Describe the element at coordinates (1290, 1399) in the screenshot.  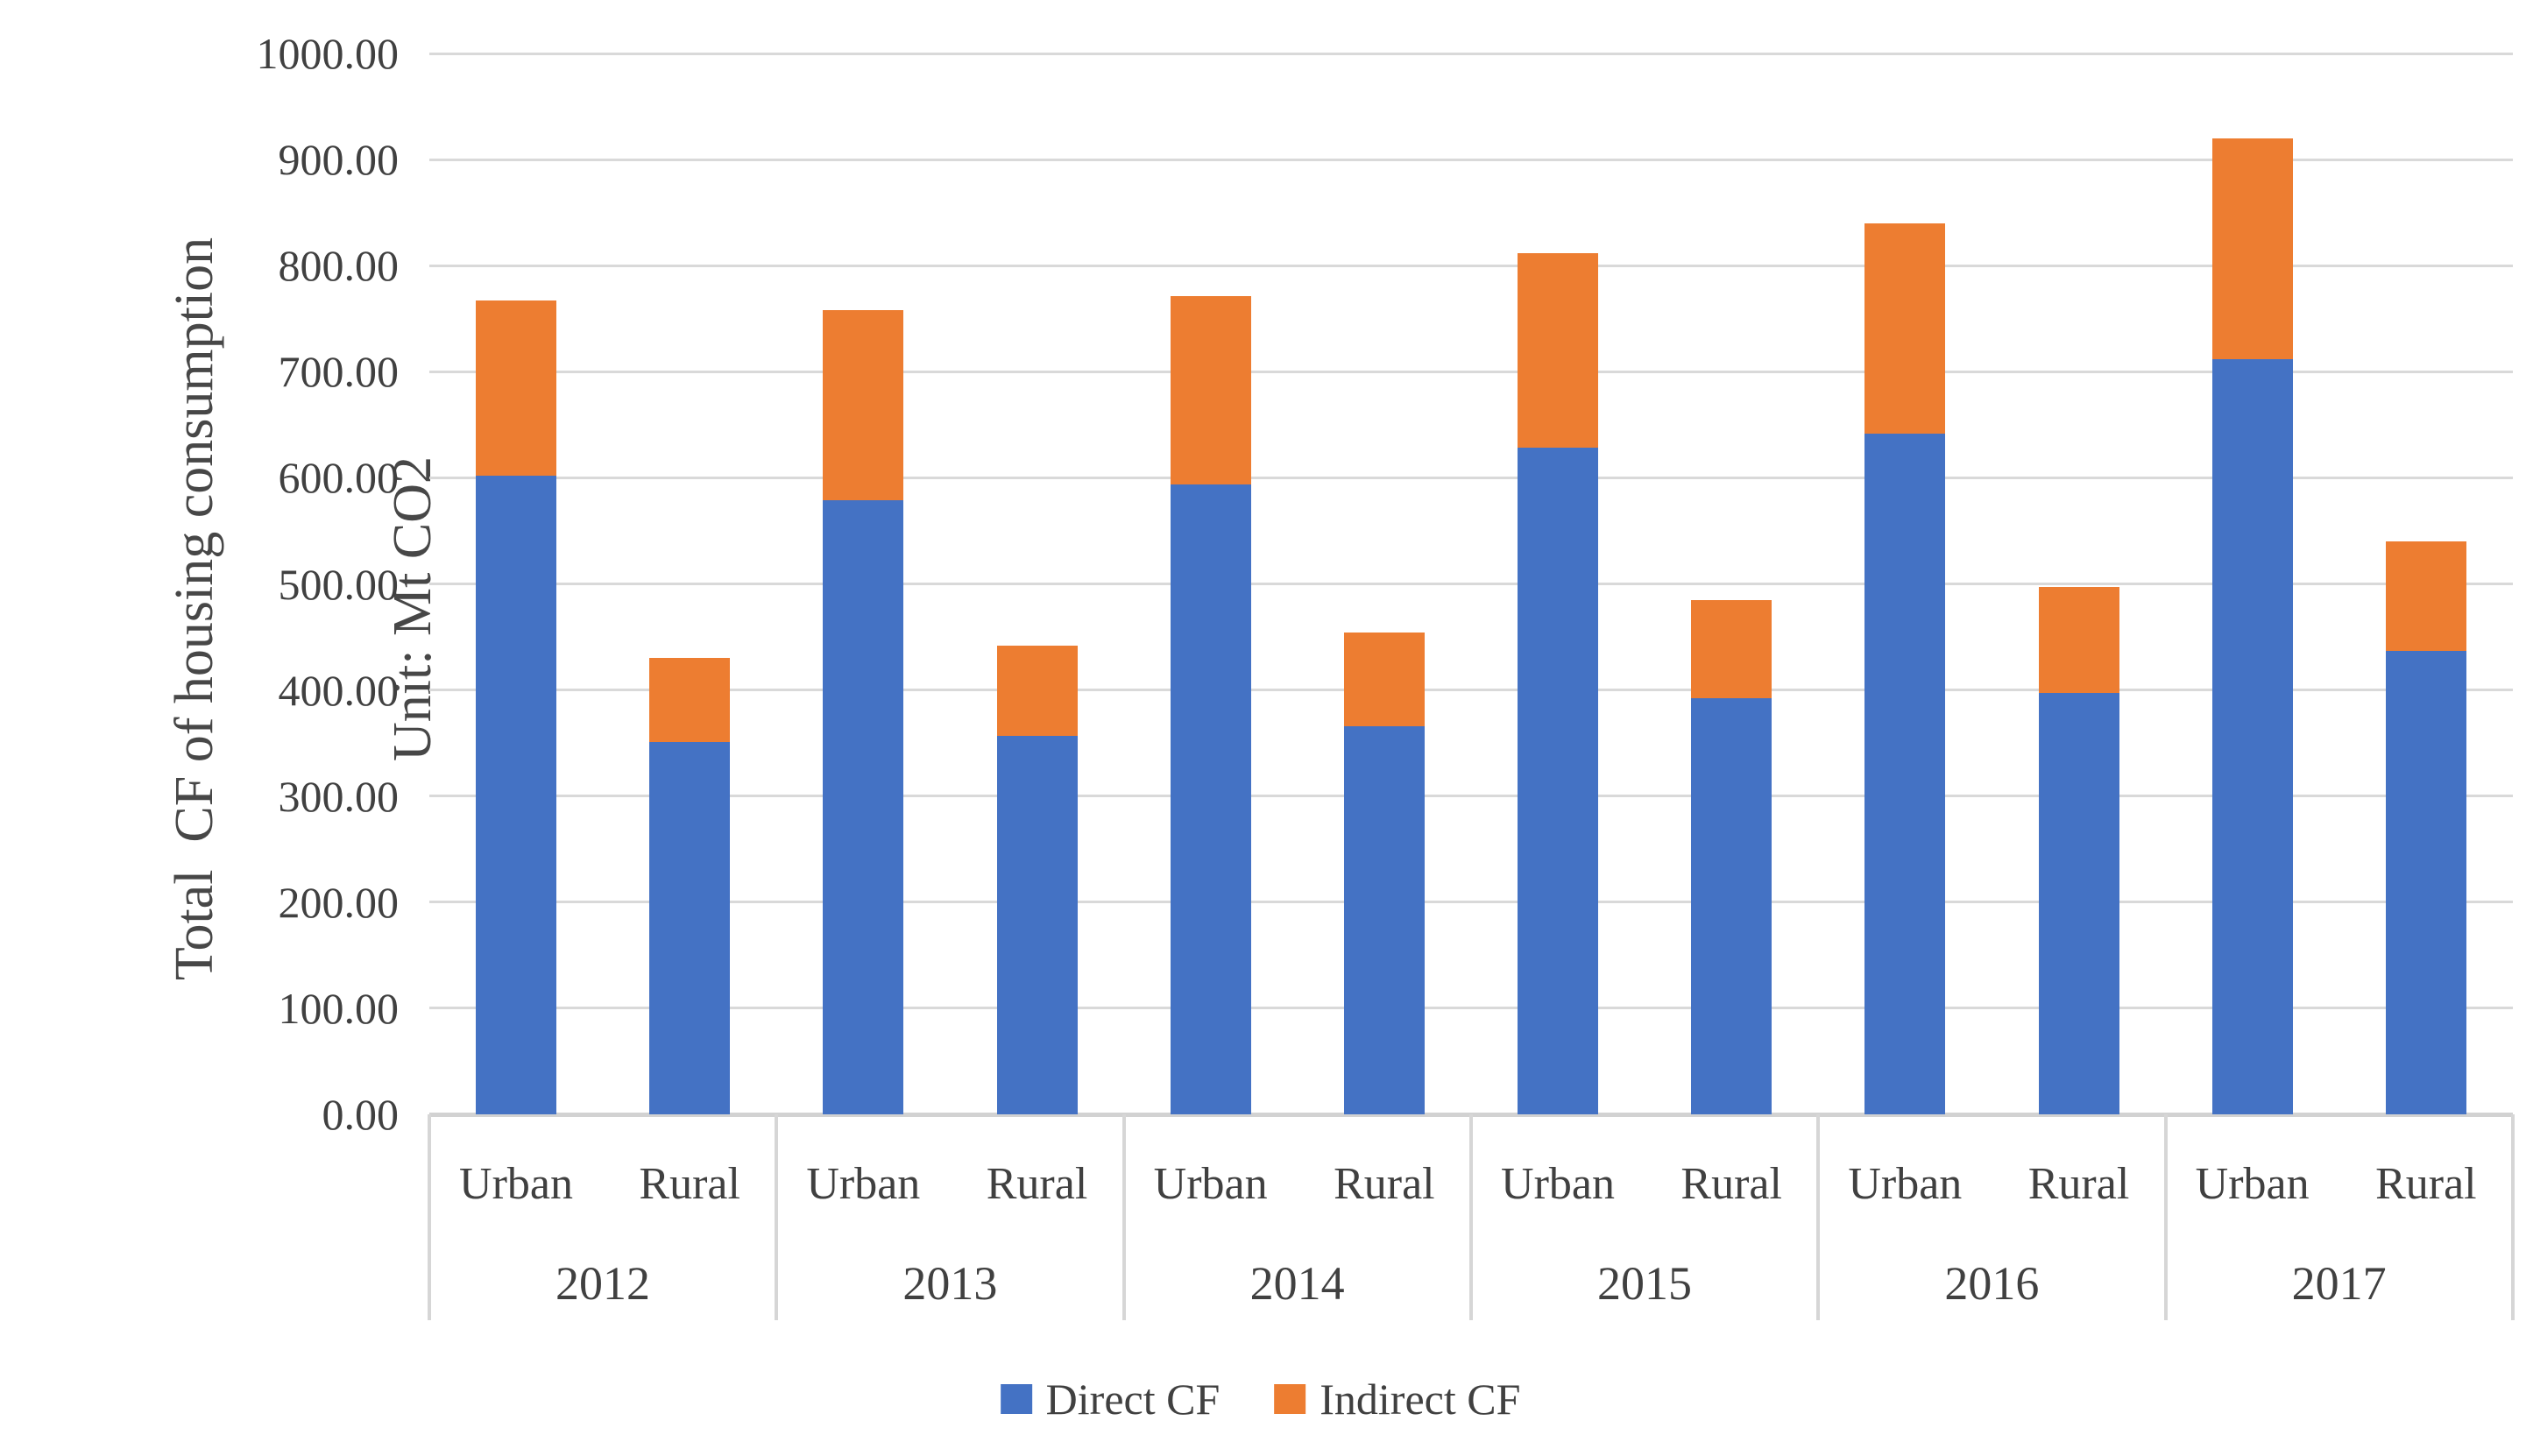
I see `legend-swatch-indirect-cf` at that location.